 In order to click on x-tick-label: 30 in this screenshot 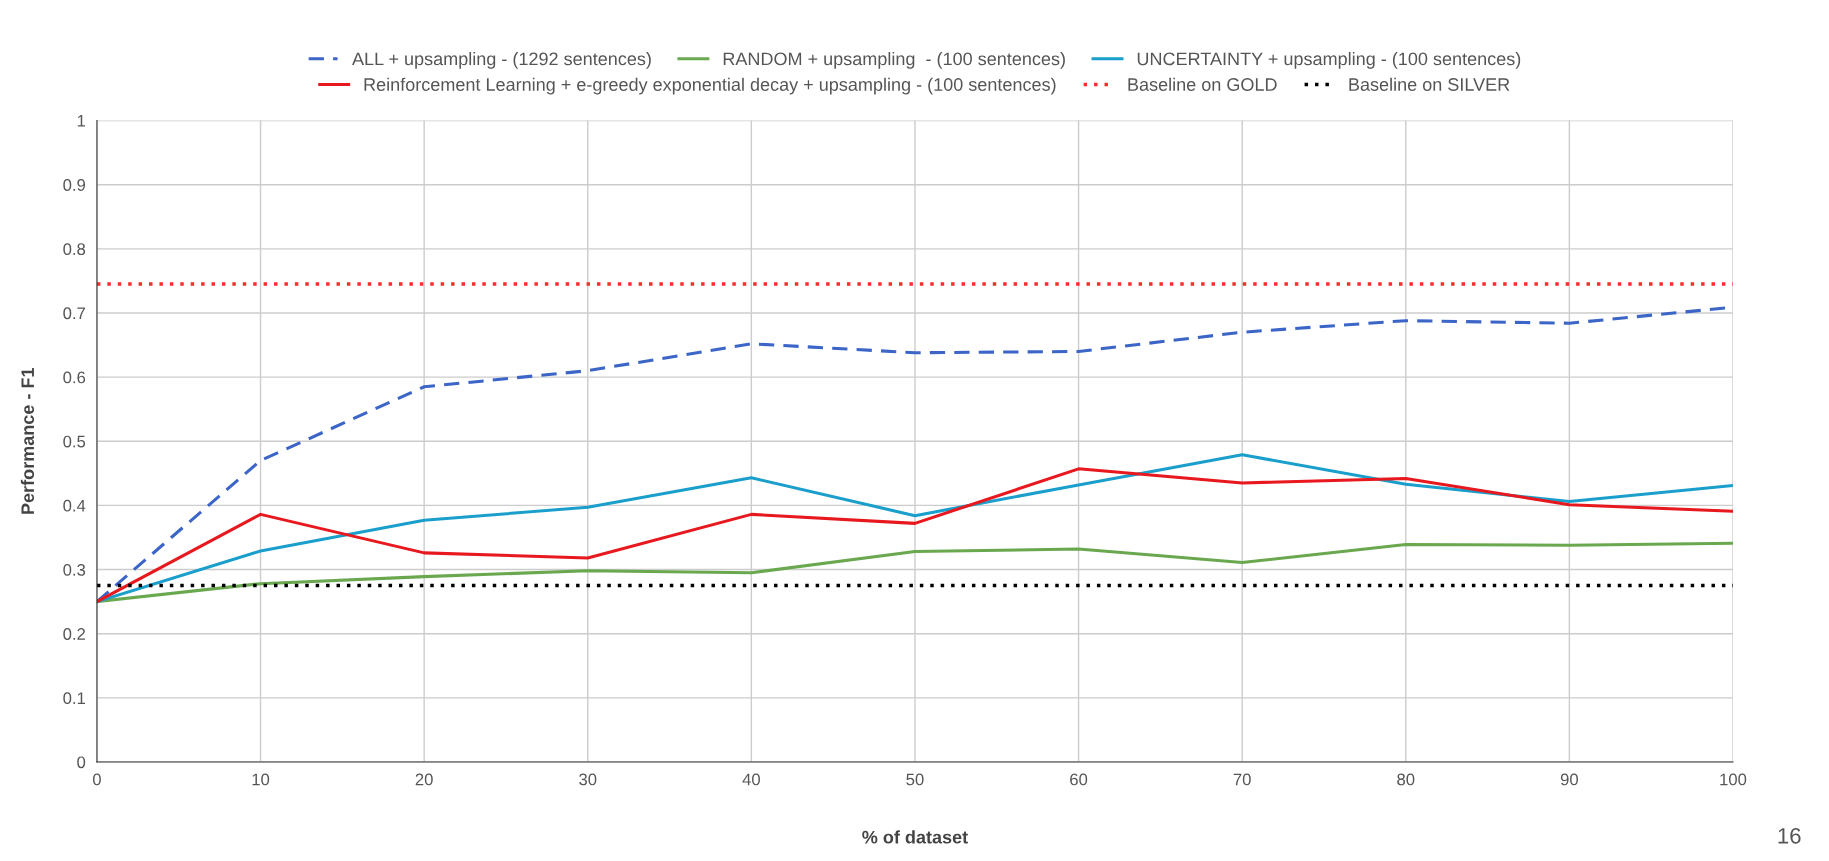, I will do `click(588, 779)`.